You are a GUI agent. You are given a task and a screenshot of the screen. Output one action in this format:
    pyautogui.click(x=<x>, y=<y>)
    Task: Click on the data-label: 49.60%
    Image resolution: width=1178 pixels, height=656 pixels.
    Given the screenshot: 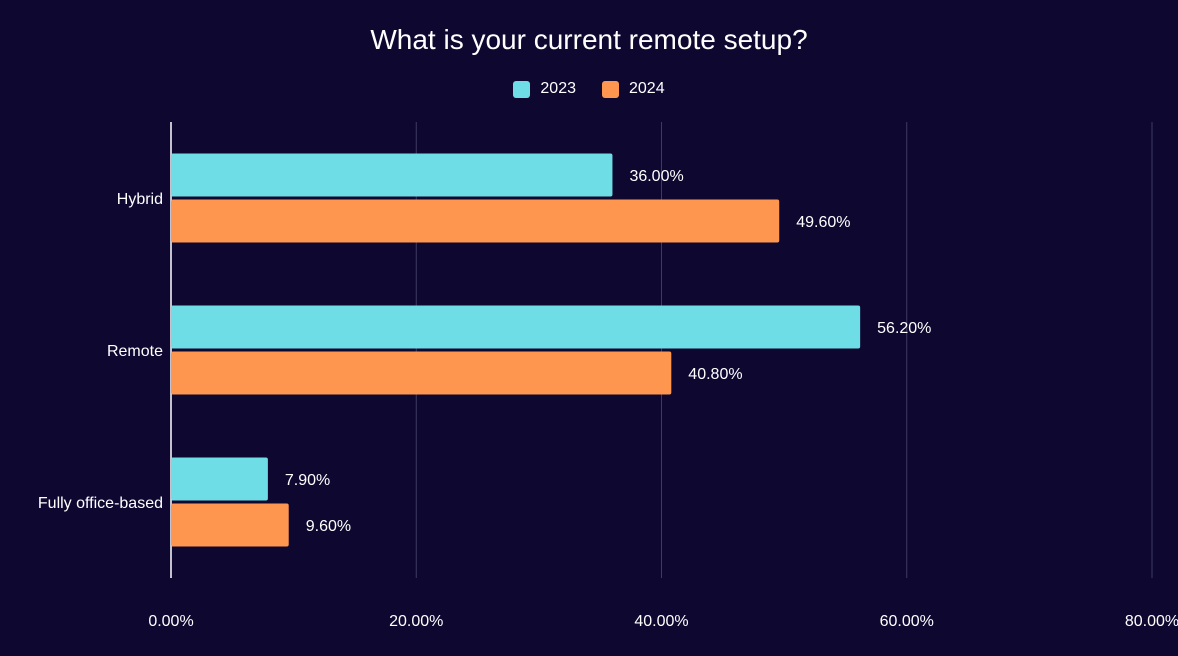 What is the action you would take?
    pyautogui.click(x=823, y=222)
    